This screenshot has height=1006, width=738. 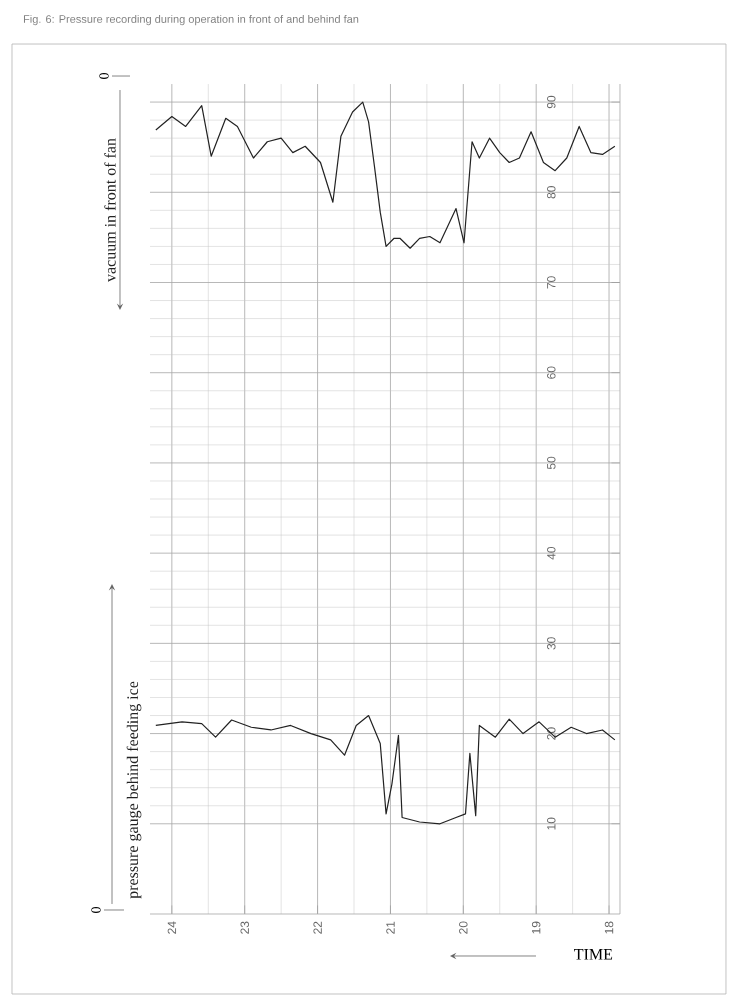 What do you see at coordinates (593, 954) in the screenshot?
I see `x-axis-title: TIME` at bounding box center [593, 954].